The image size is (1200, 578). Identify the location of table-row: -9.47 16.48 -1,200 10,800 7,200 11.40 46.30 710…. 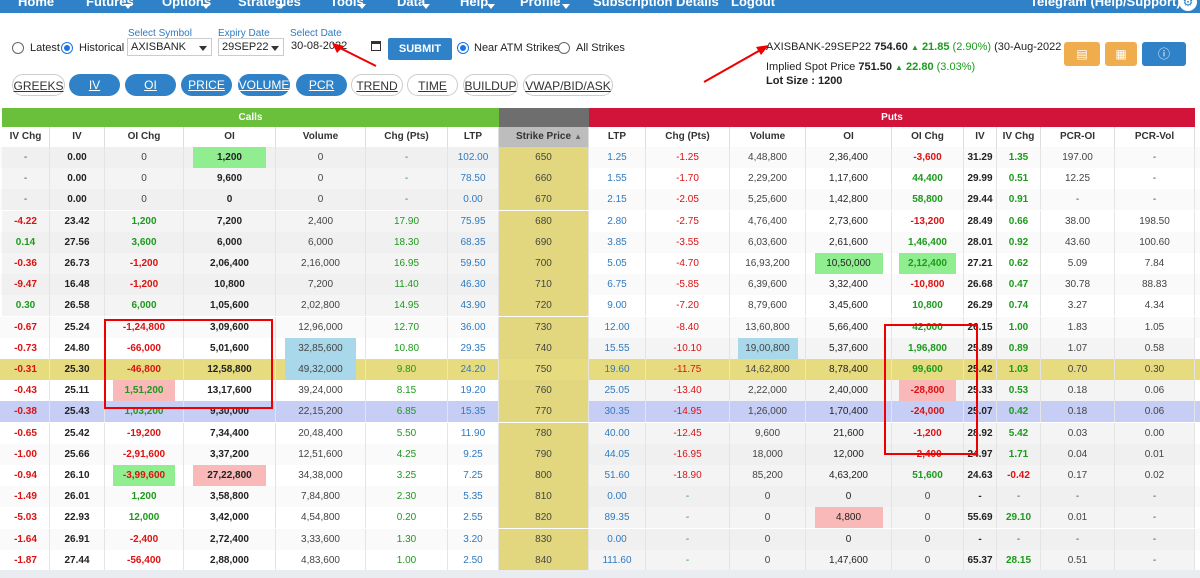
(600, 285).